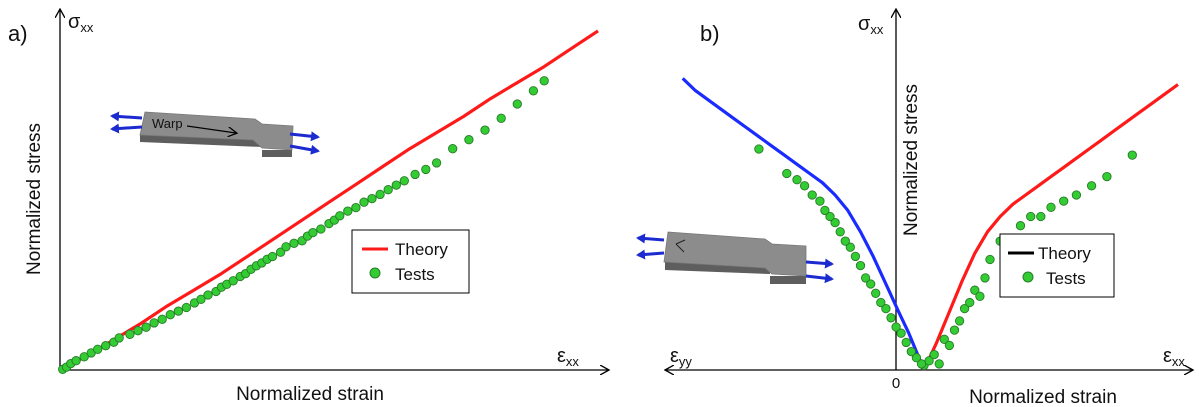 The width and height of the screenshot is (1199, 407). What do you see at coordinates (896, 383) in the screenshot?
I see `panel-b-origin-label: 0` at bounding box center [896, 383].